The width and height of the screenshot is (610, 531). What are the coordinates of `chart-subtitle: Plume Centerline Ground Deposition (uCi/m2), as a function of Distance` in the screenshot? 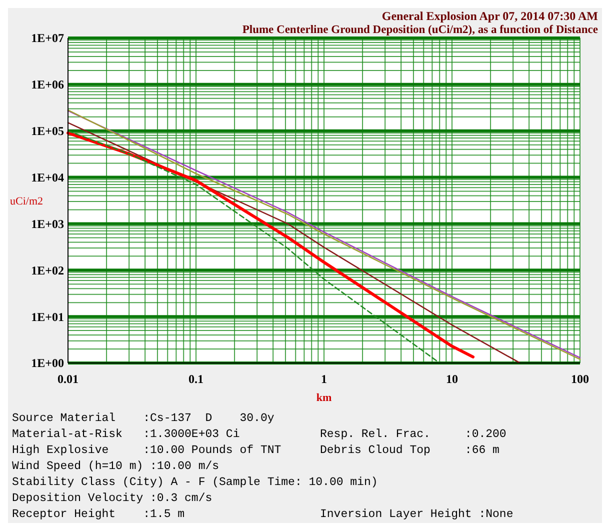 It's located at (420, 30).